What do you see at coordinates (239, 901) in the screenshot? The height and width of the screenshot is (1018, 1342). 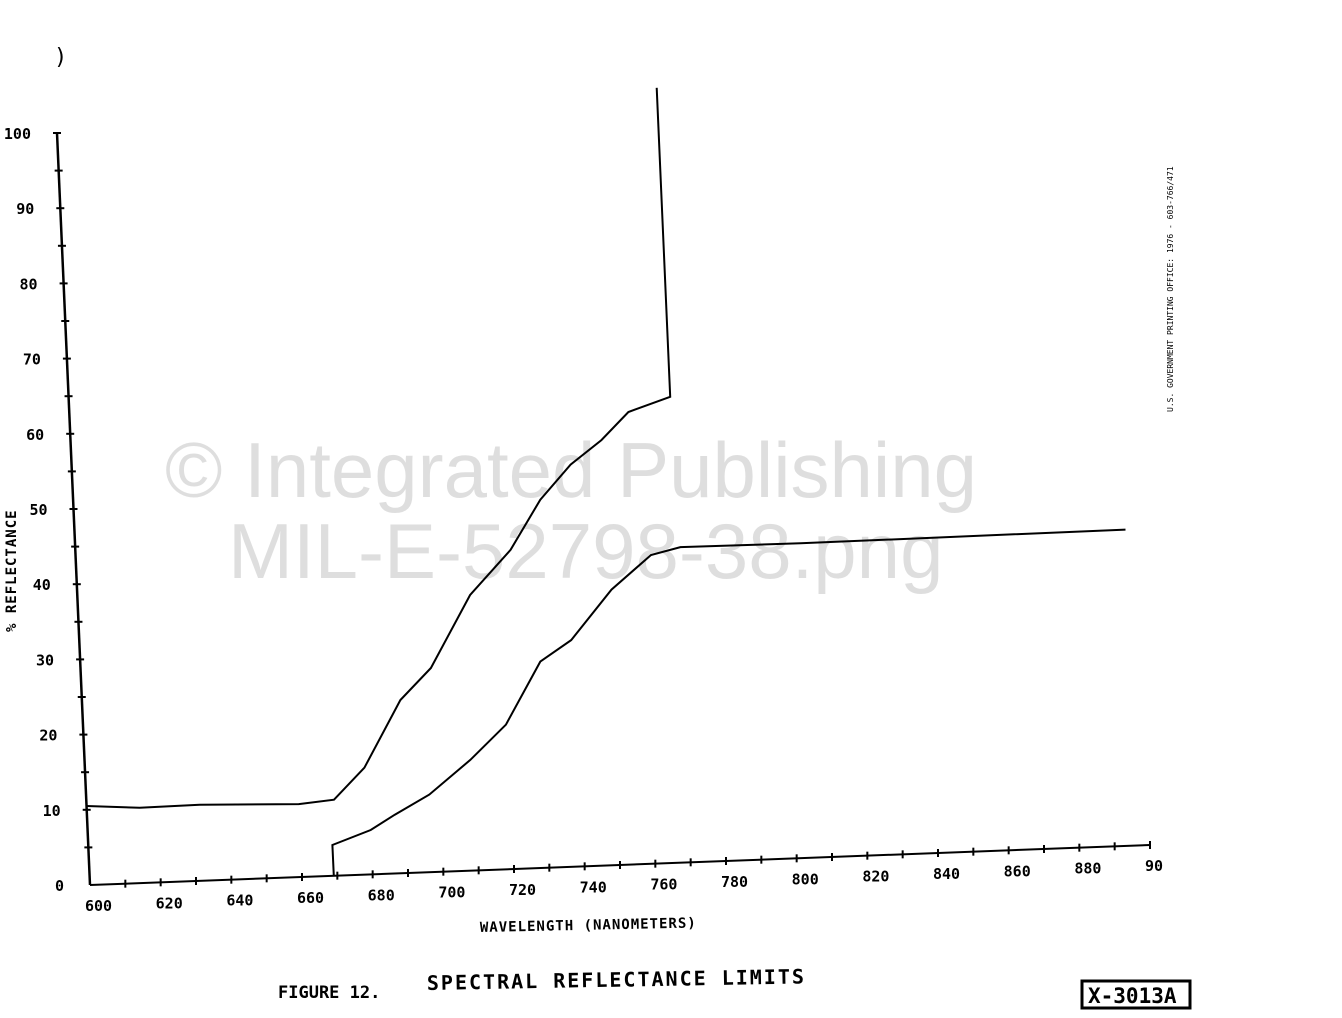 I see `x-tick-label: 640` at bounding box center [239, 901].